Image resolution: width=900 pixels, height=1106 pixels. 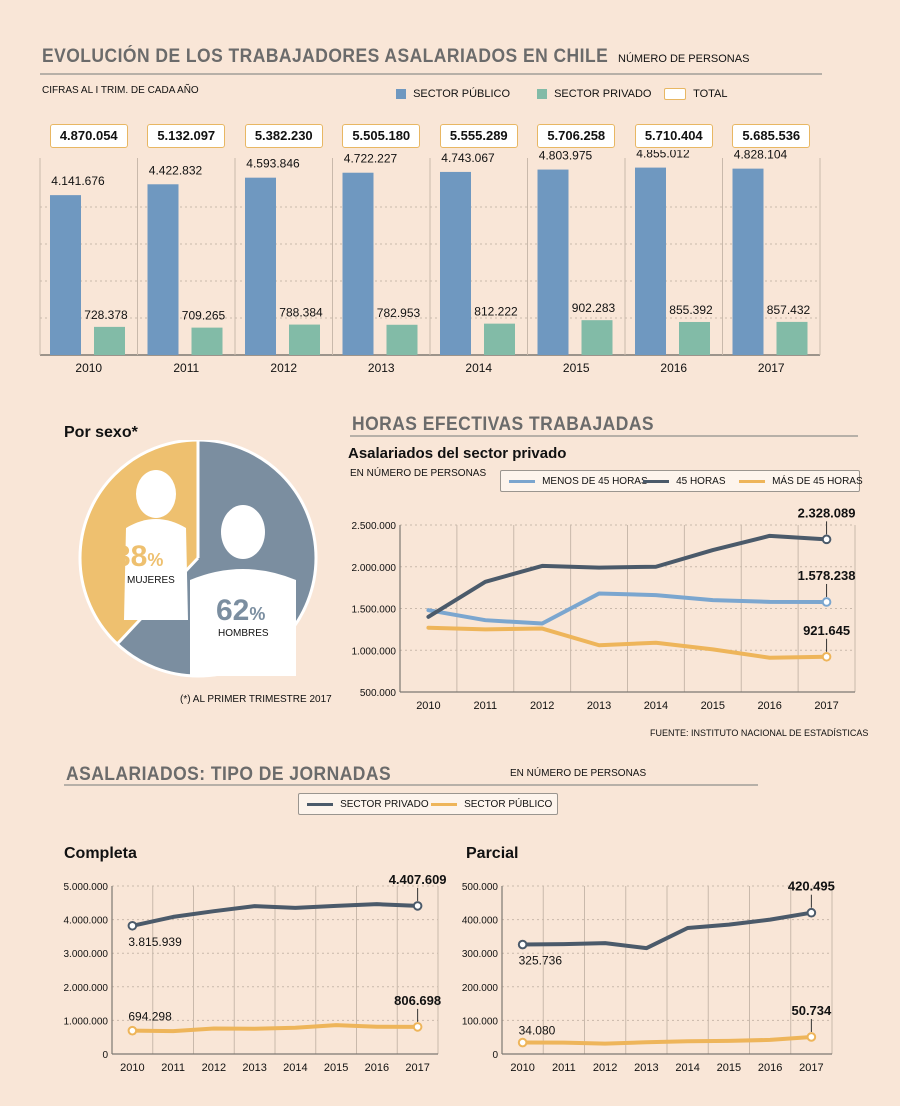 I want to click on y-tick-label: 300.000, so click(x=480, y=954).